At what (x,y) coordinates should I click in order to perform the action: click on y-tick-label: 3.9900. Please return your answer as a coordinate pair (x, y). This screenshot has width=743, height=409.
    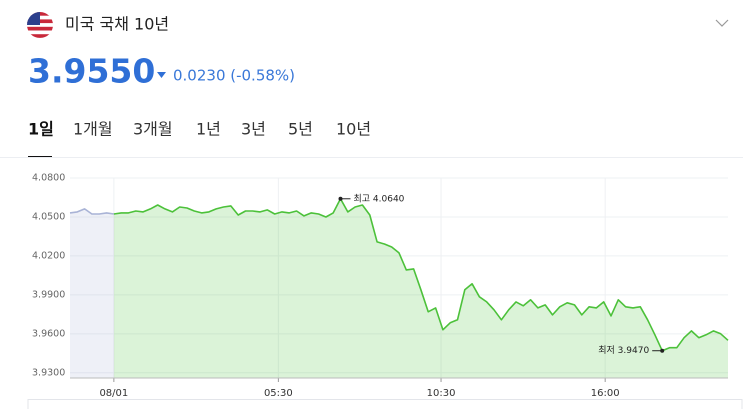
    Looking at the image, I should click on (48, 294).